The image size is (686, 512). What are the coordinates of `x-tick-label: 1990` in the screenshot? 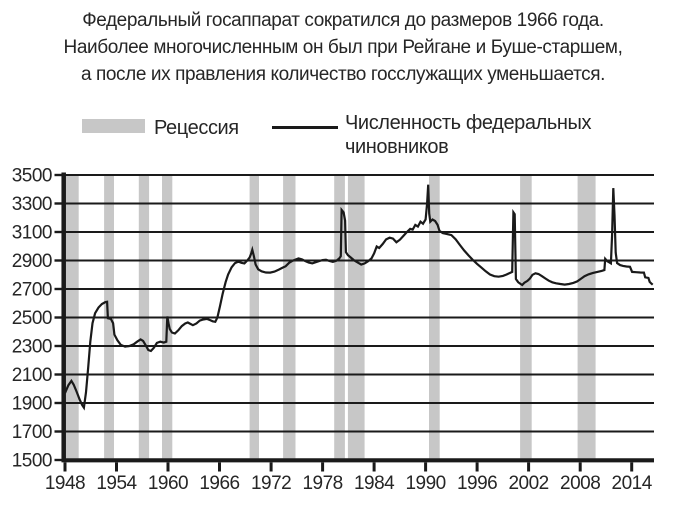 It's located at (425, 483).